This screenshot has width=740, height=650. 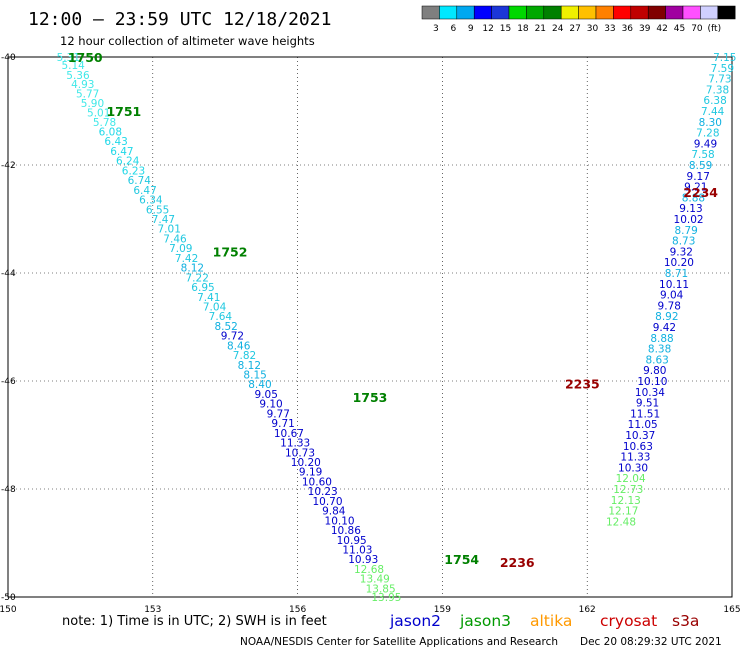 I want to click on wave-height-label: 6.95, so click(x=202, y=288).